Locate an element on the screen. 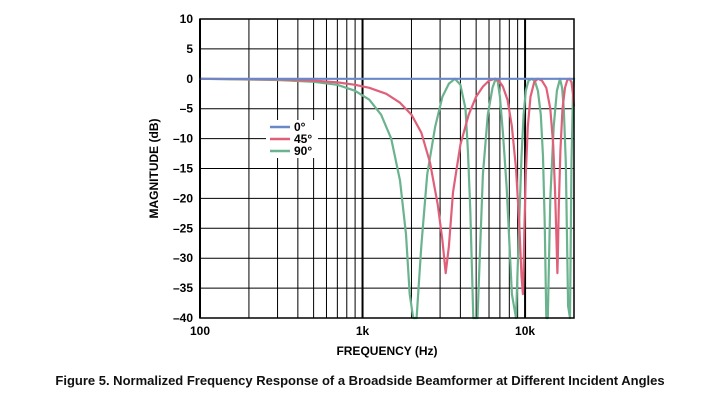 Image resolution: width=720 pixels, height=411 pixels. legend: 0°45°90° is located at coordinates (292, 139).